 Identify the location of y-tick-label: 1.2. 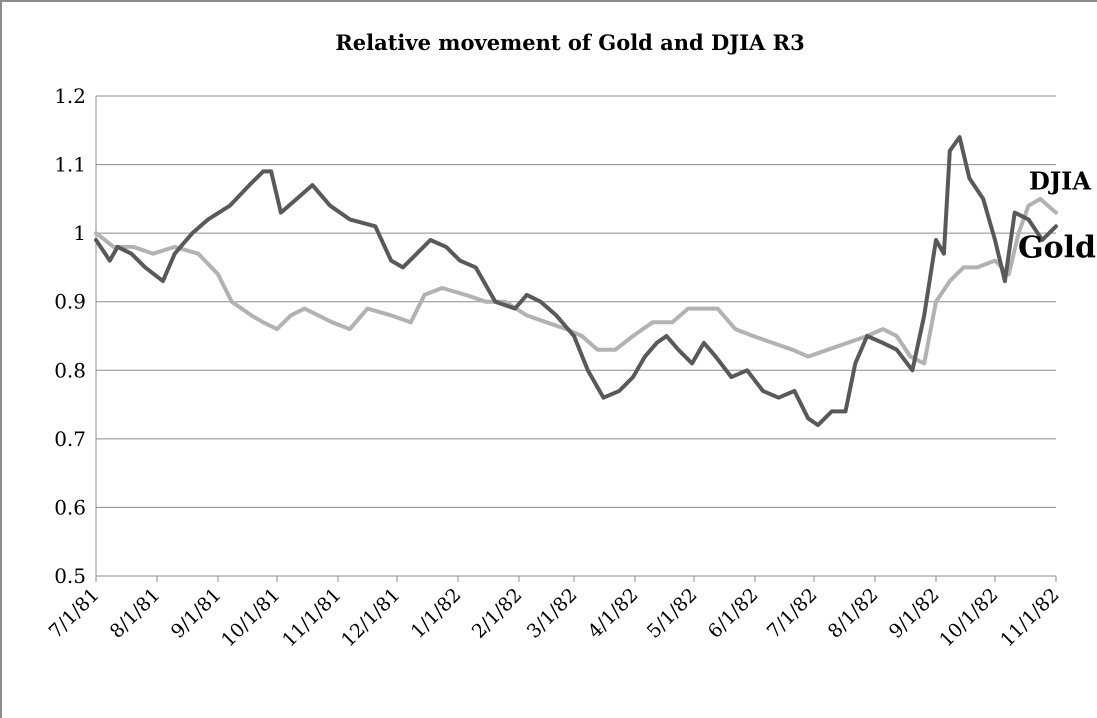
(70, 96).